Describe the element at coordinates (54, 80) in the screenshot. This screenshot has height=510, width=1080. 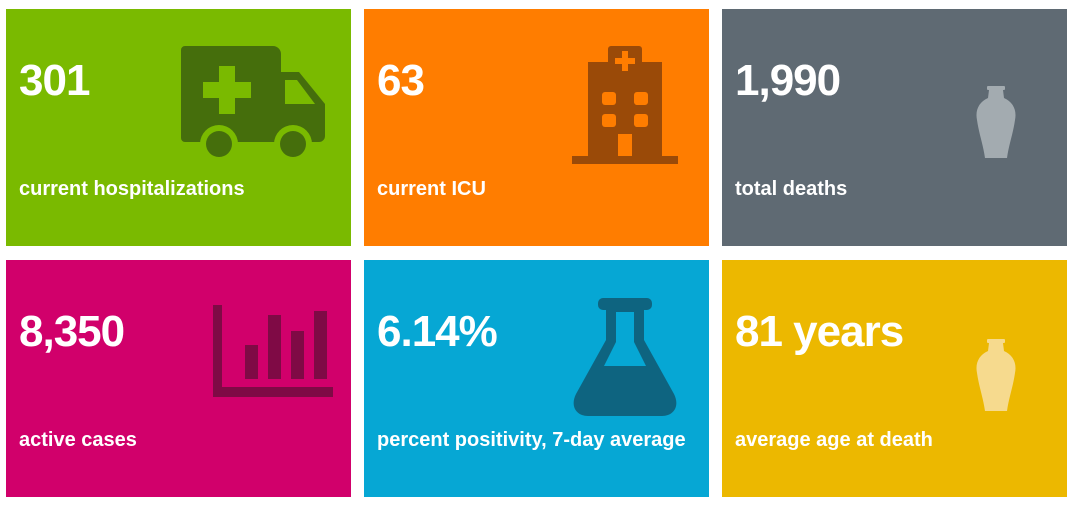
I see `hospitalizations-value: 301` at that location.